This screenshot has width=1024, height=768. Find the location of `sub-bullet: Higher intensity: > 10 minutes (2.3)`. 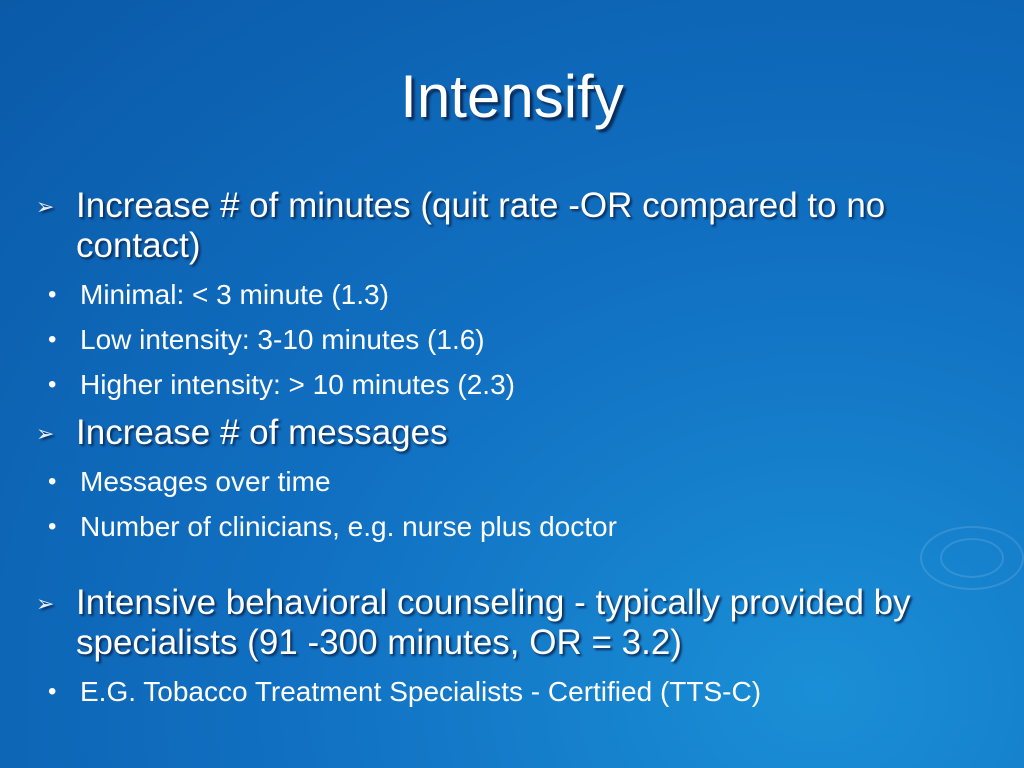

sub-bullet: Higher intensity: > 10 minutes (2.3) is located at coordinates (521, 384).